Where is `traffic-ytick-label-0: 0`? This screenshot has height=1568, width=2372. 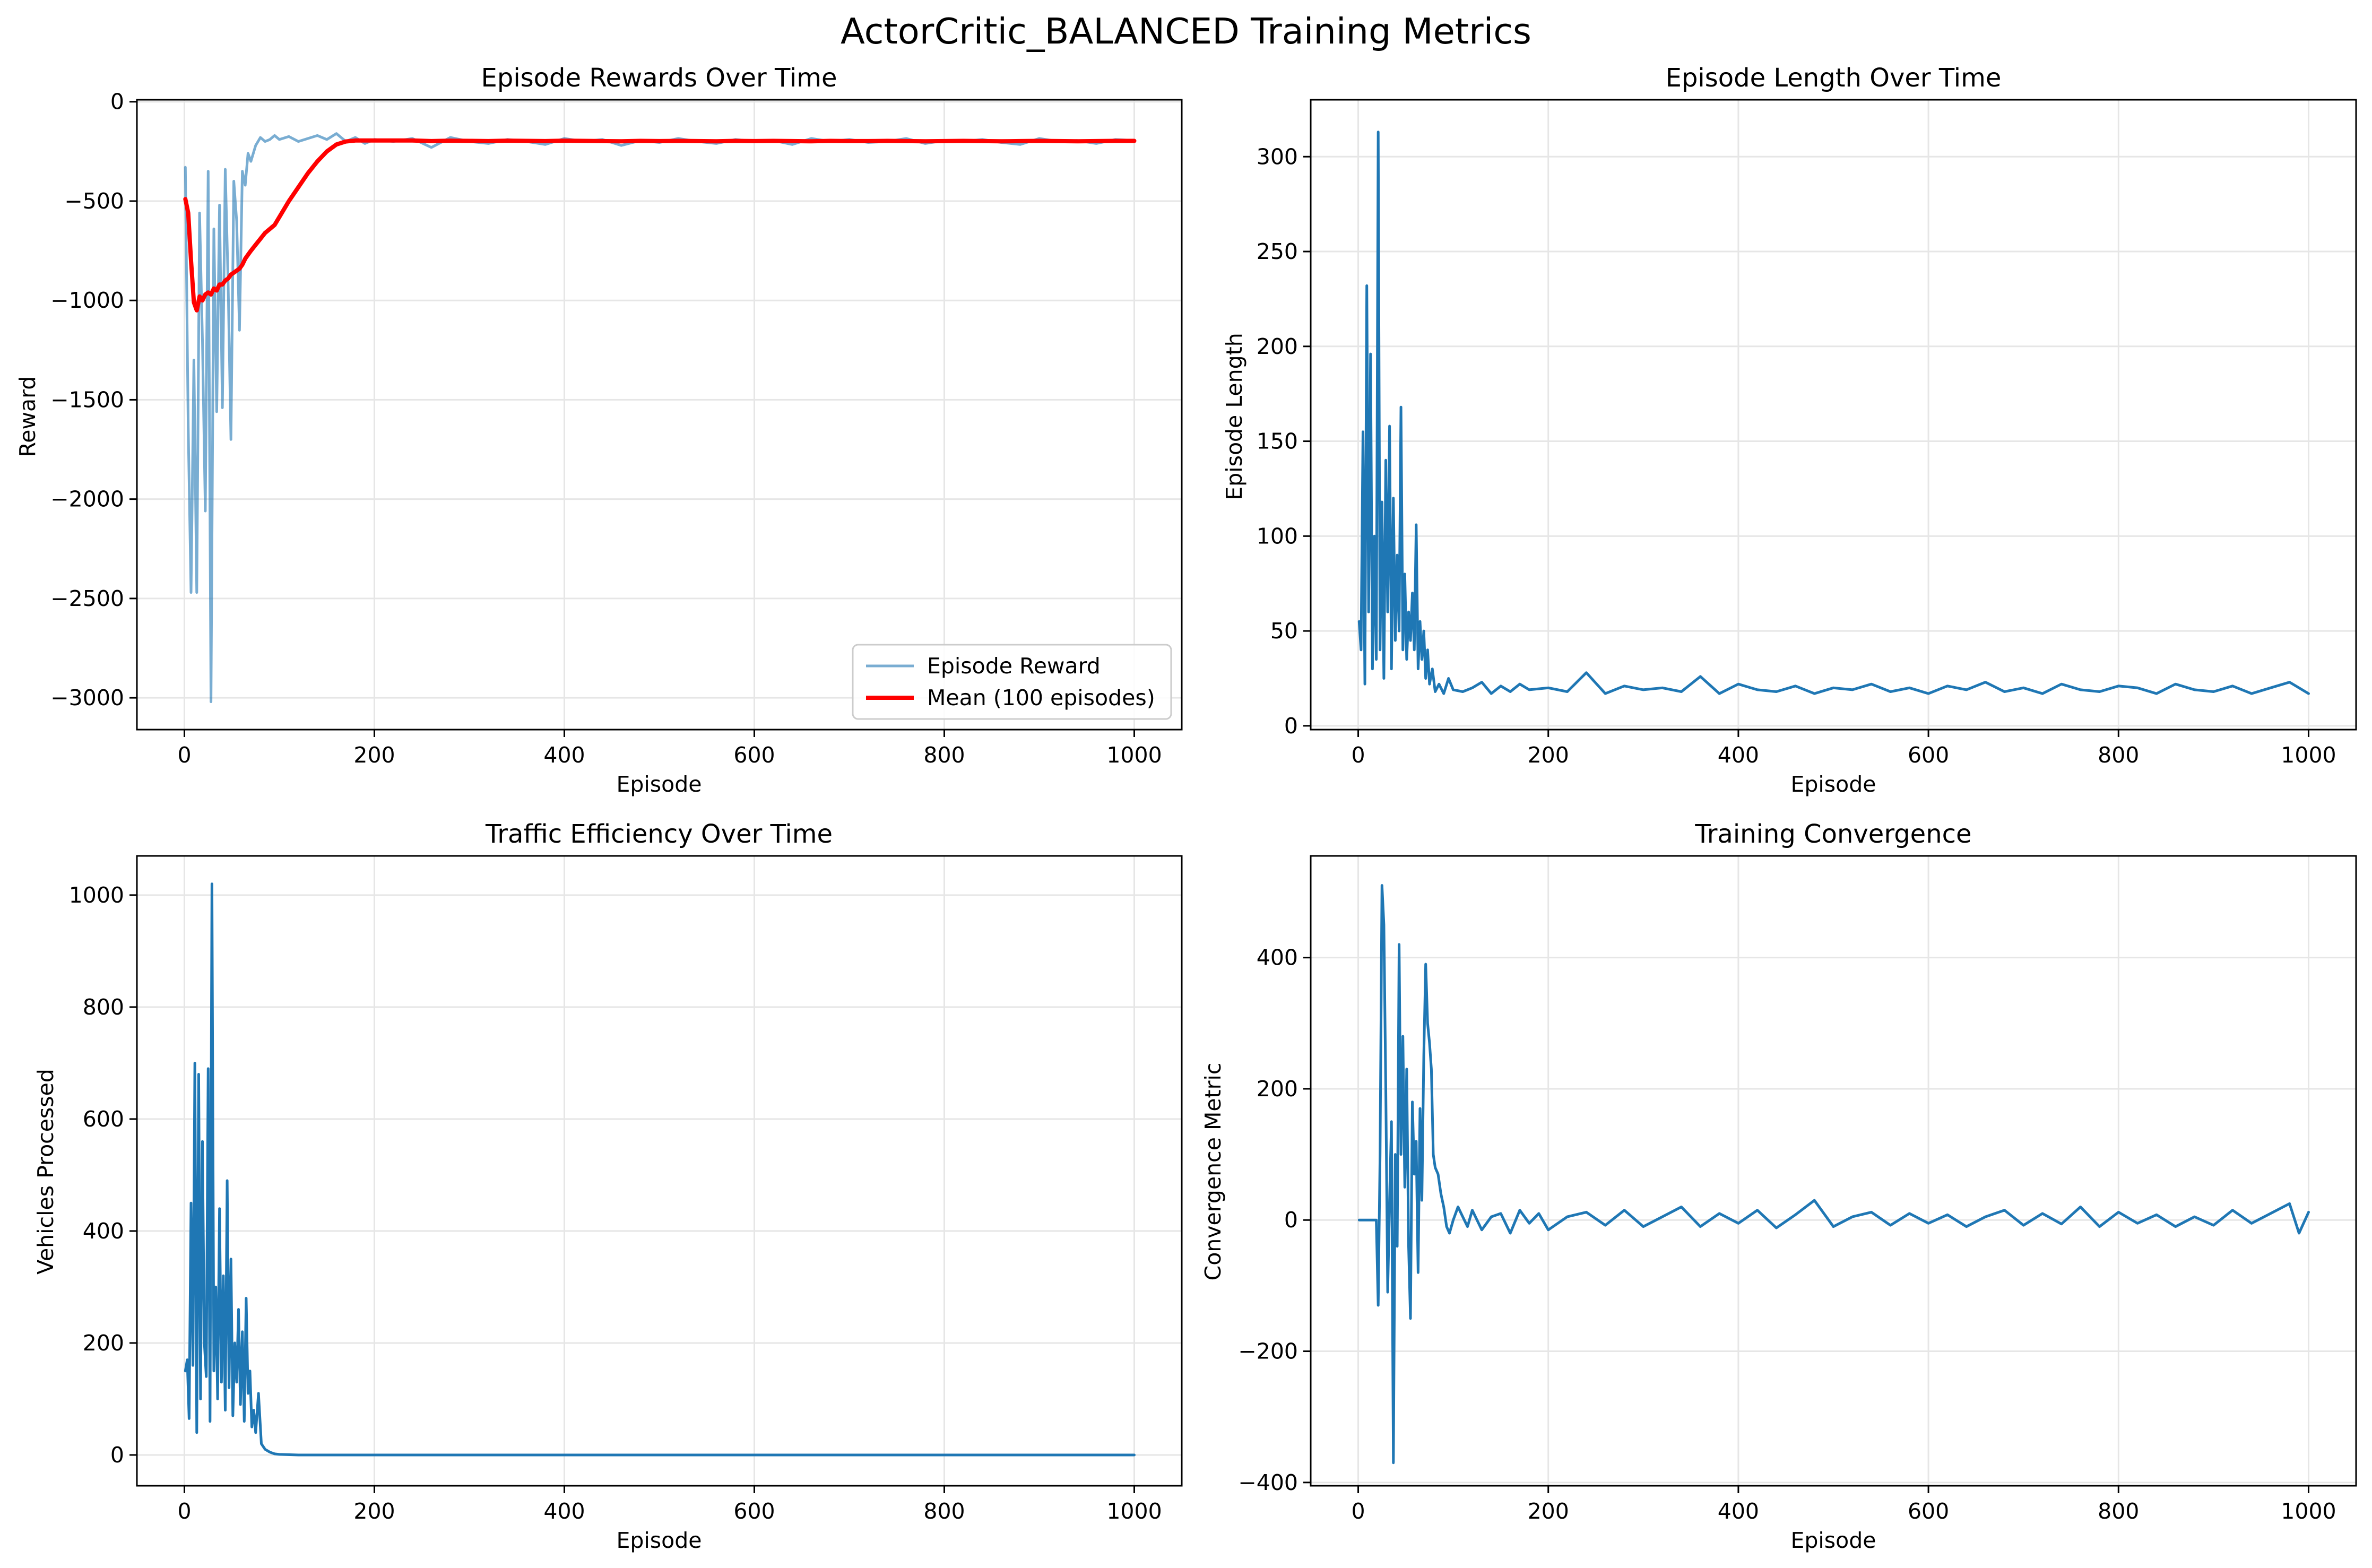
traffic-ytick-label-0: 0 is located at coordinates (117, 1455).